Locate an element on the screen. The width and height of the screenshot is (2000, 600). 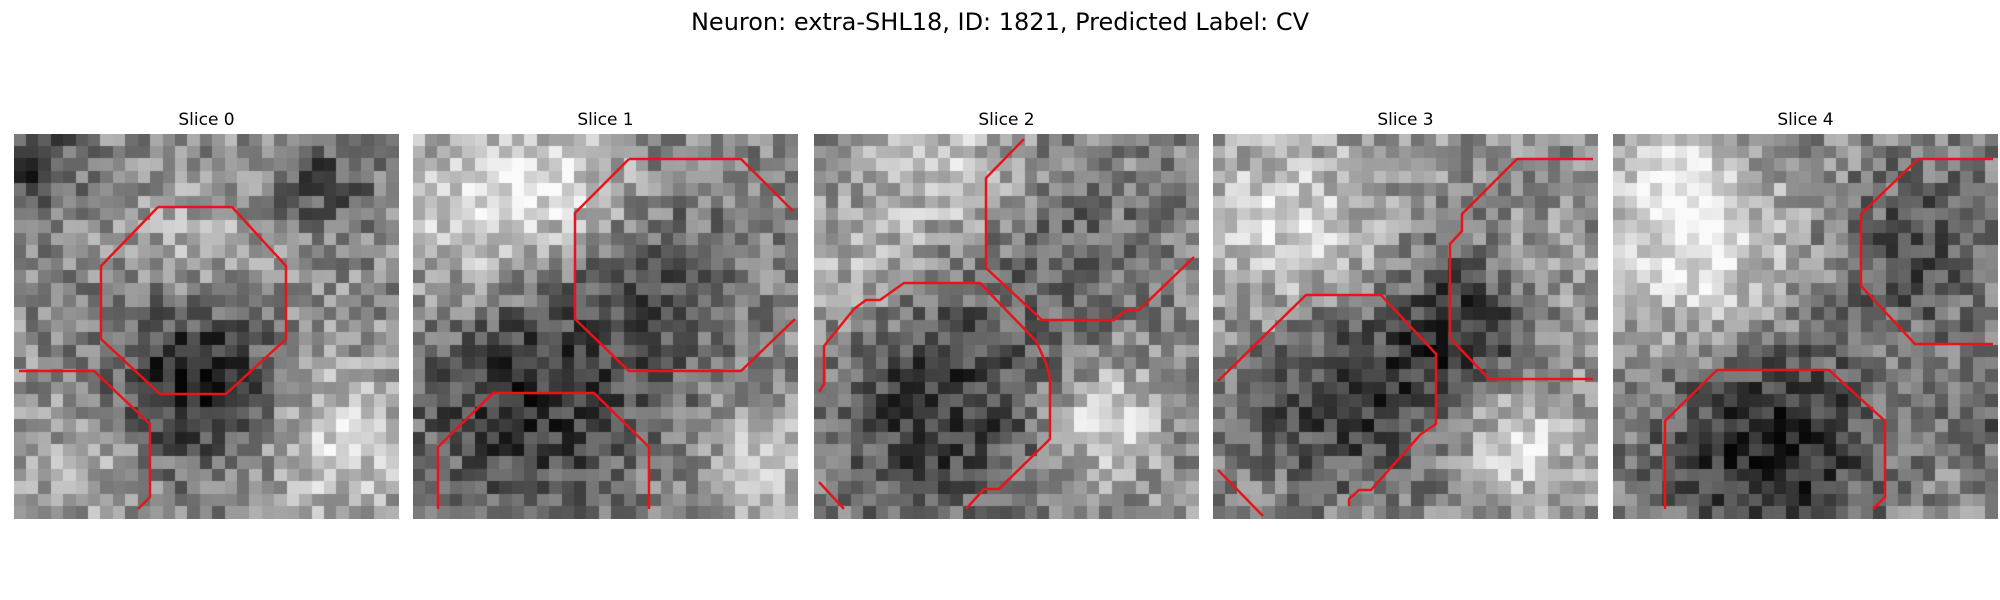
slice-title-2: Slice 2 is located at coordinates (1006, 120).